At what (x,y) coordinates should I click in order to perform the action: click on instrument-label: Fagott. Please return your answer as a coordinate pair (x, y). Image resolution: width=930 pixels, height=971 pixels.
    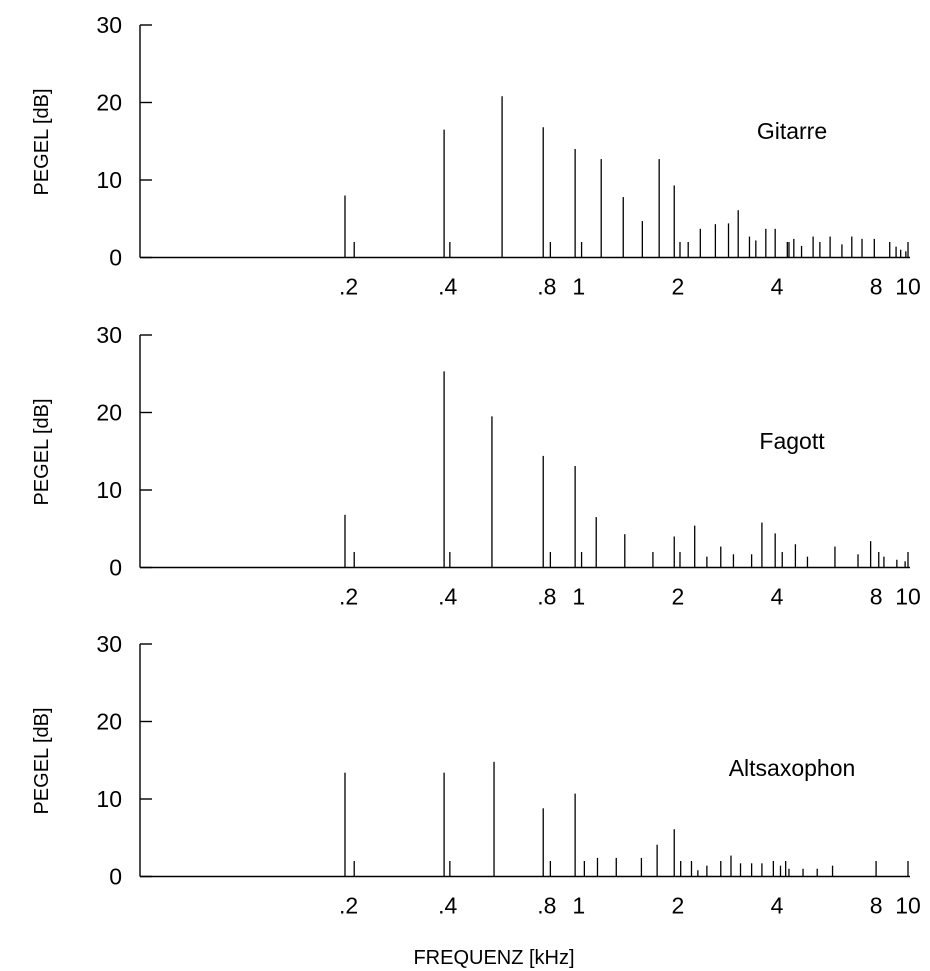
    Looking at the image, I should click on (792, 441).